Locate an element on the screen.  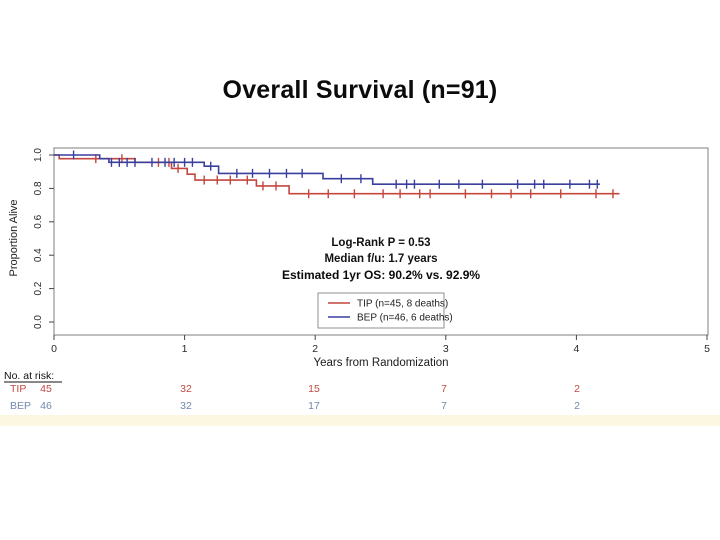
risk-row-label: BEP is located at coordinates (20, 406).